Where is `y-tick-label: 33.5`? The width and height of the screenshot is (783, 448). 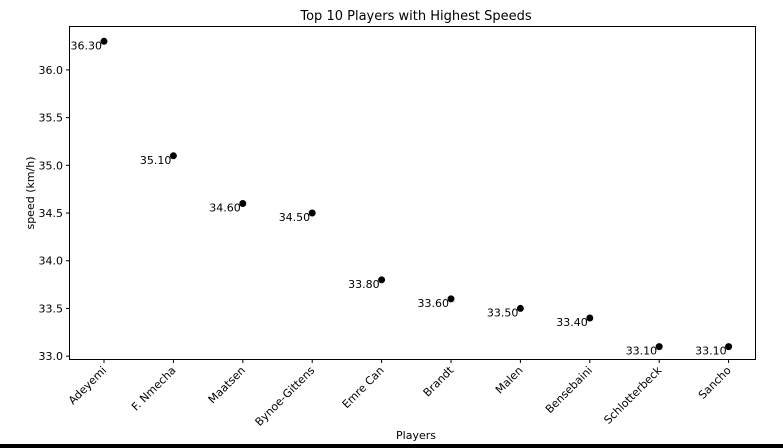 y-tick-label: 33.5 is located at coordinates (51, 308).